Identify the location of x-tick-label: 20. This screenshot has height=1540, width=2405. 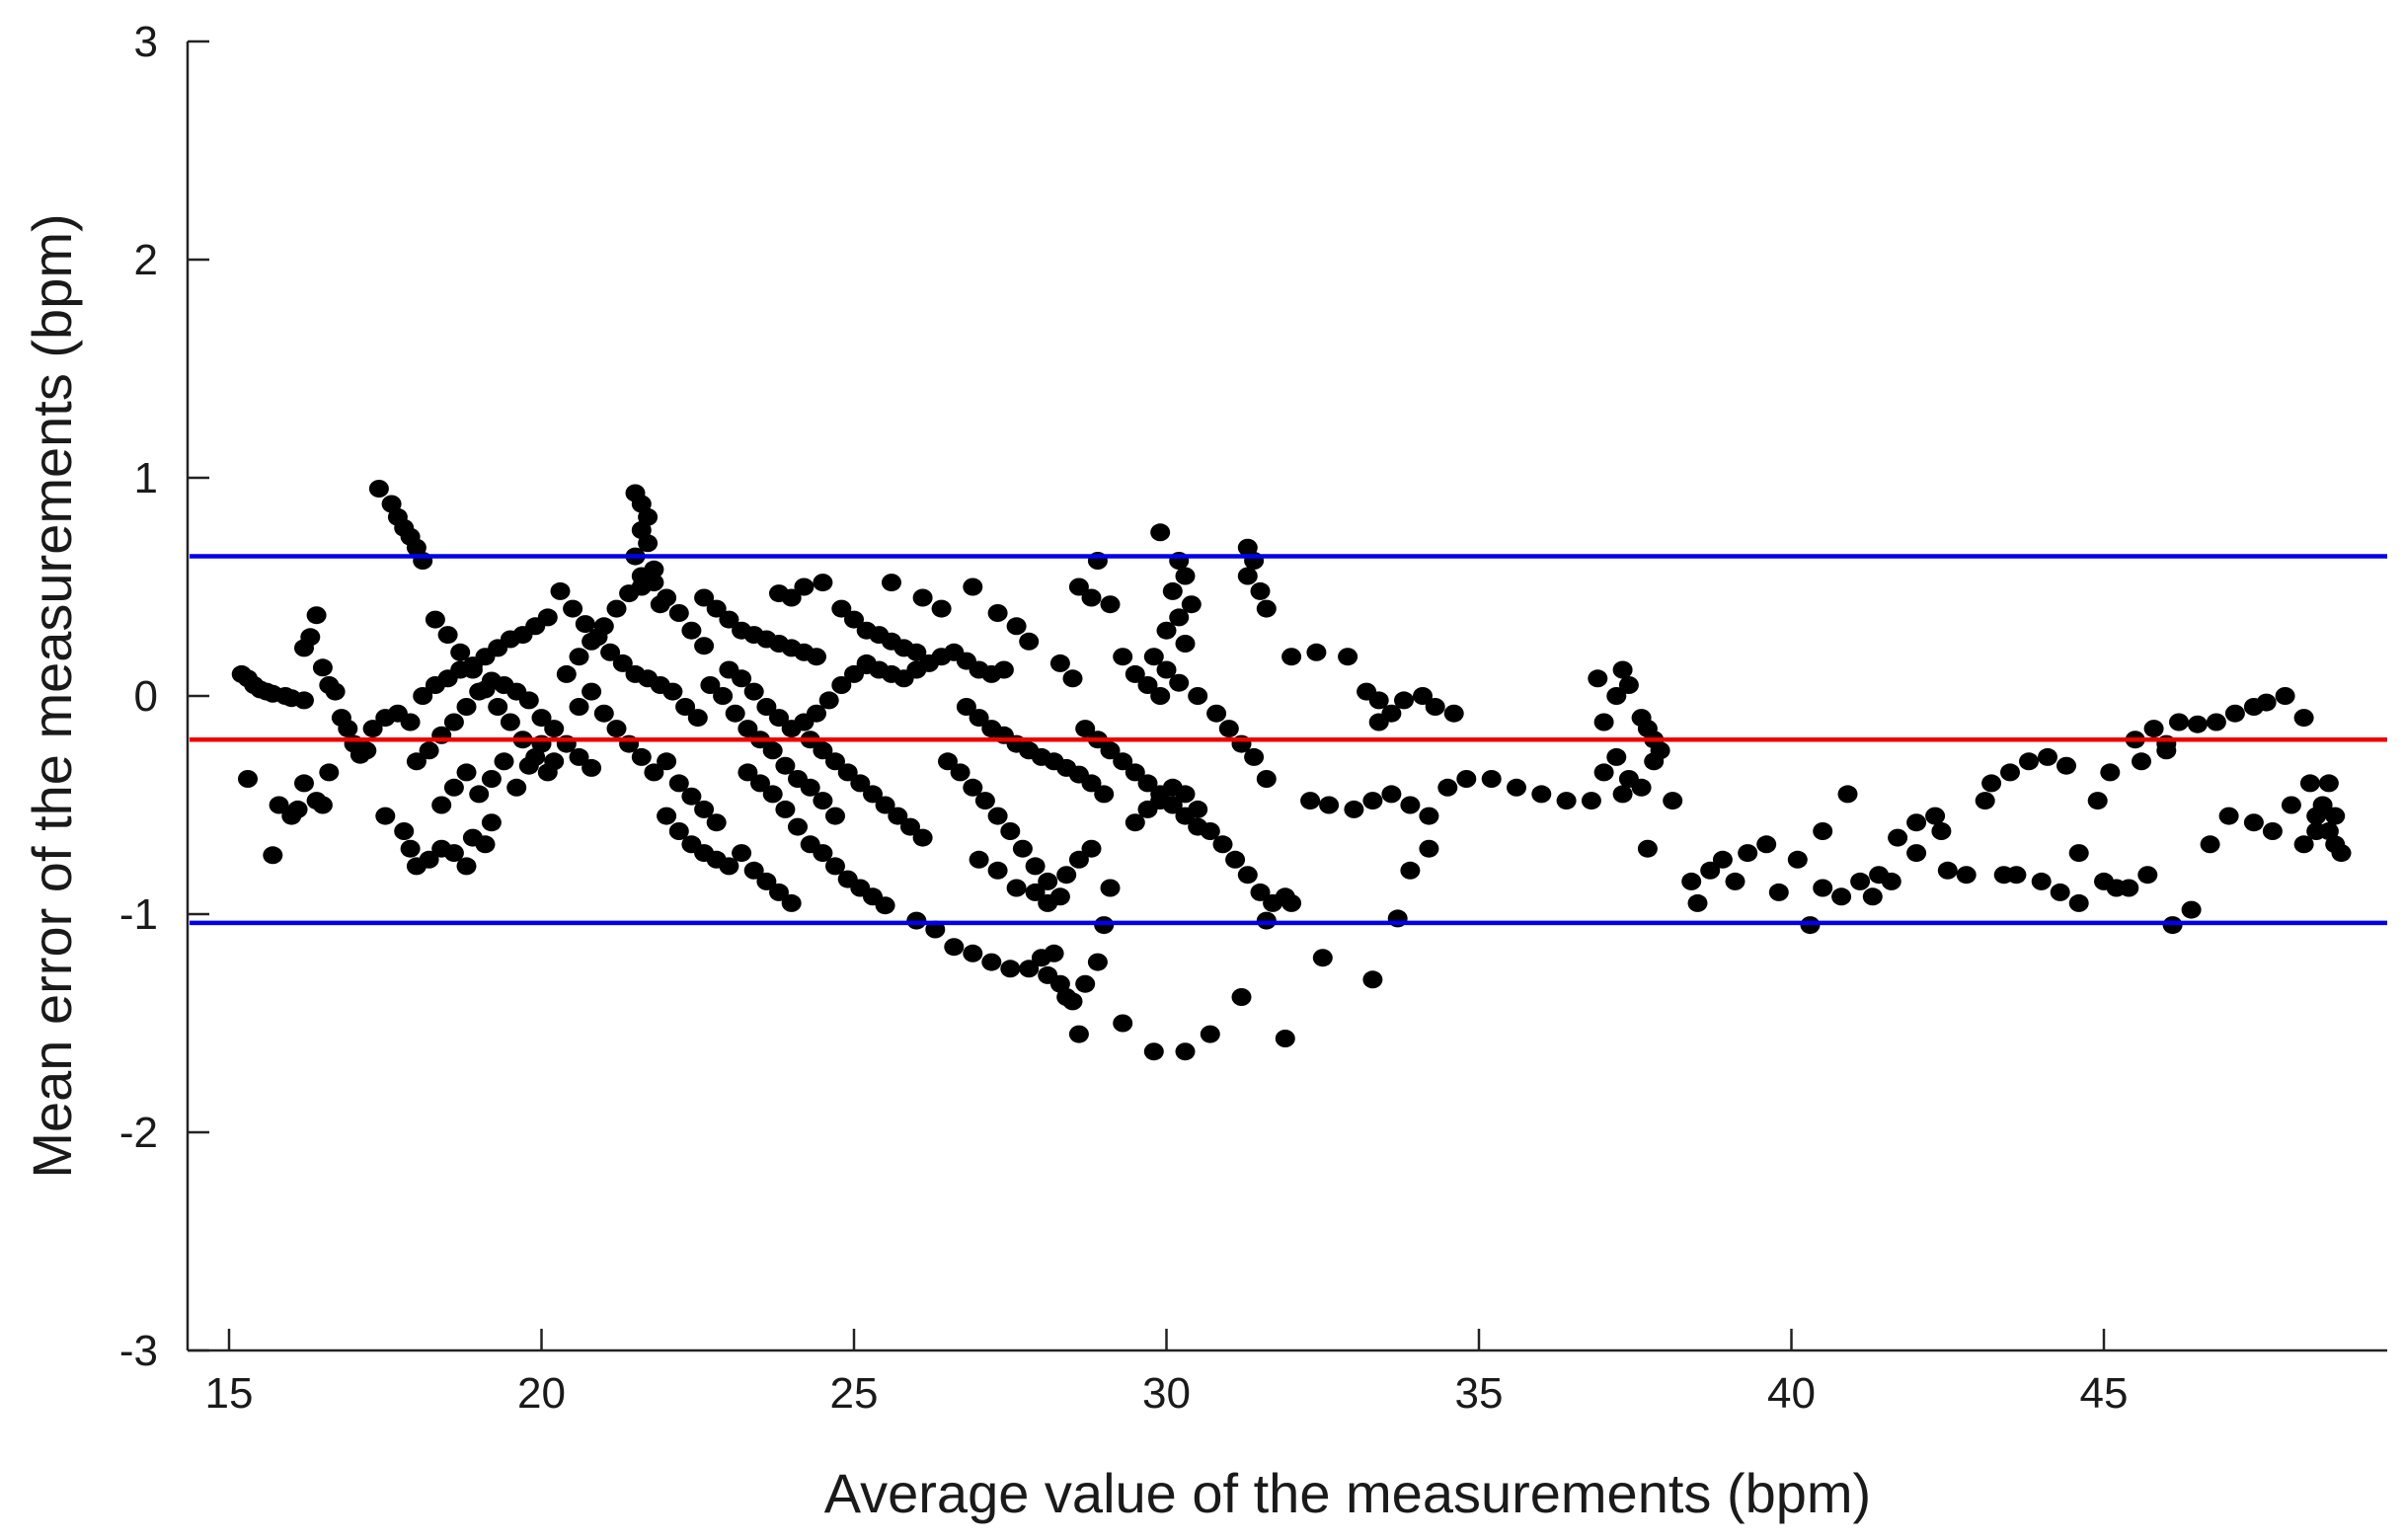
(542, 1393).